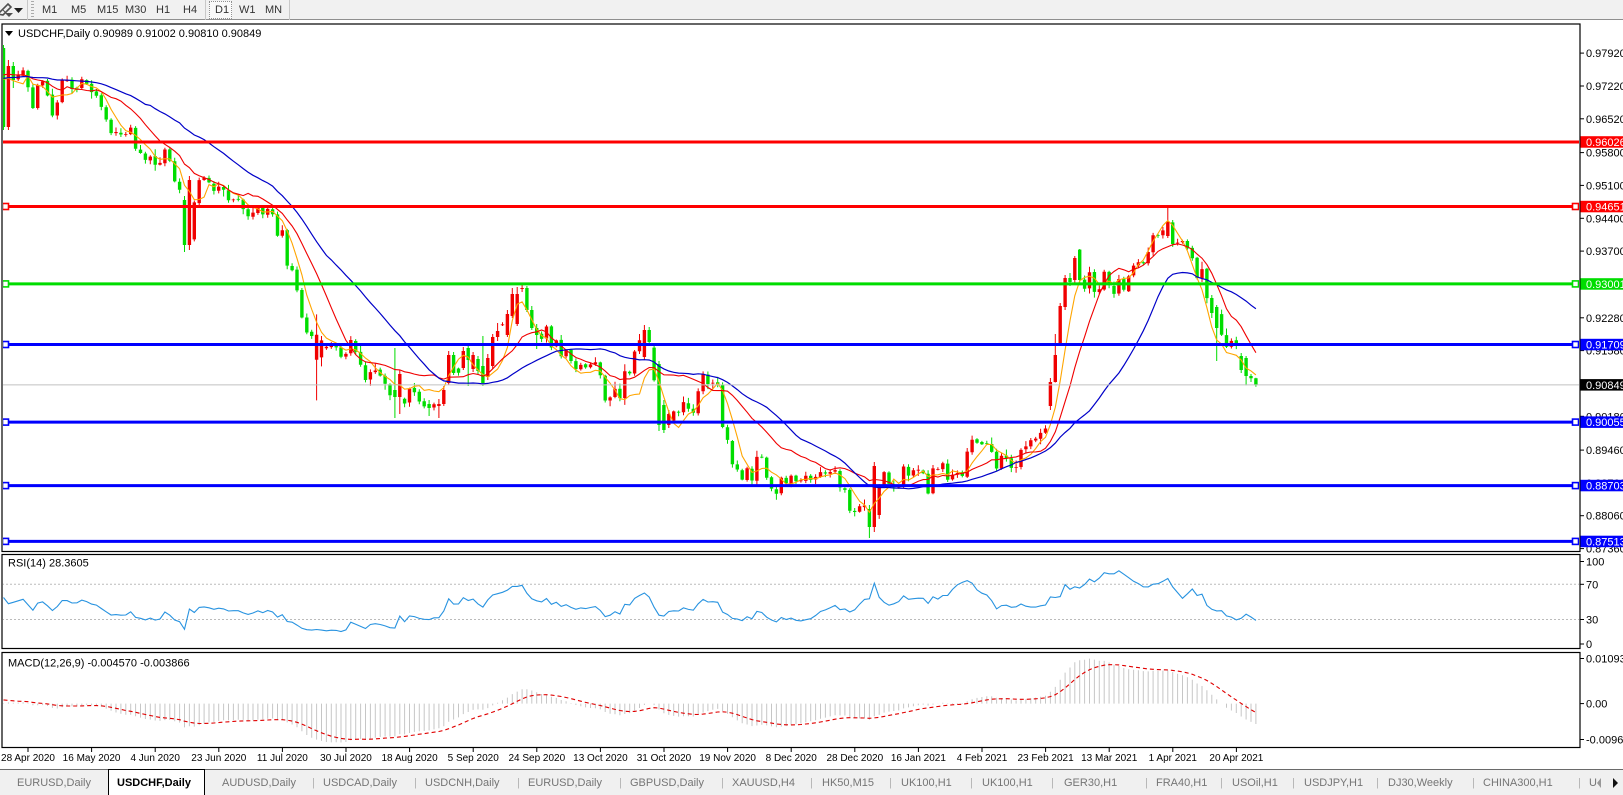 This screenshot has width=1623, height=795. Describe the element at coordinates (1604, 154) in the screenshot. I see `svg-text: 0.95800` at that location.